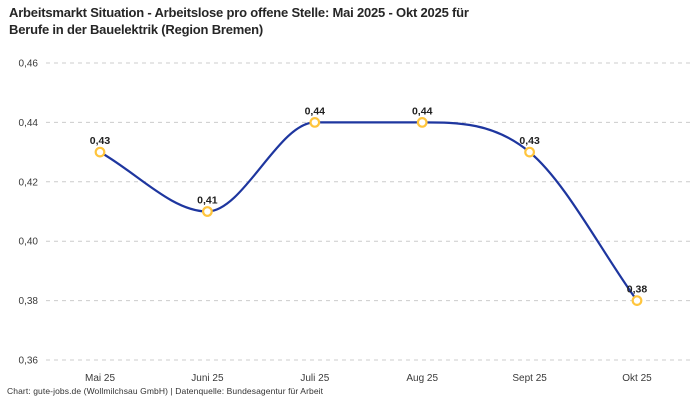  I want to click on y-axis-tick-label: 0,42, so click(29, 182).